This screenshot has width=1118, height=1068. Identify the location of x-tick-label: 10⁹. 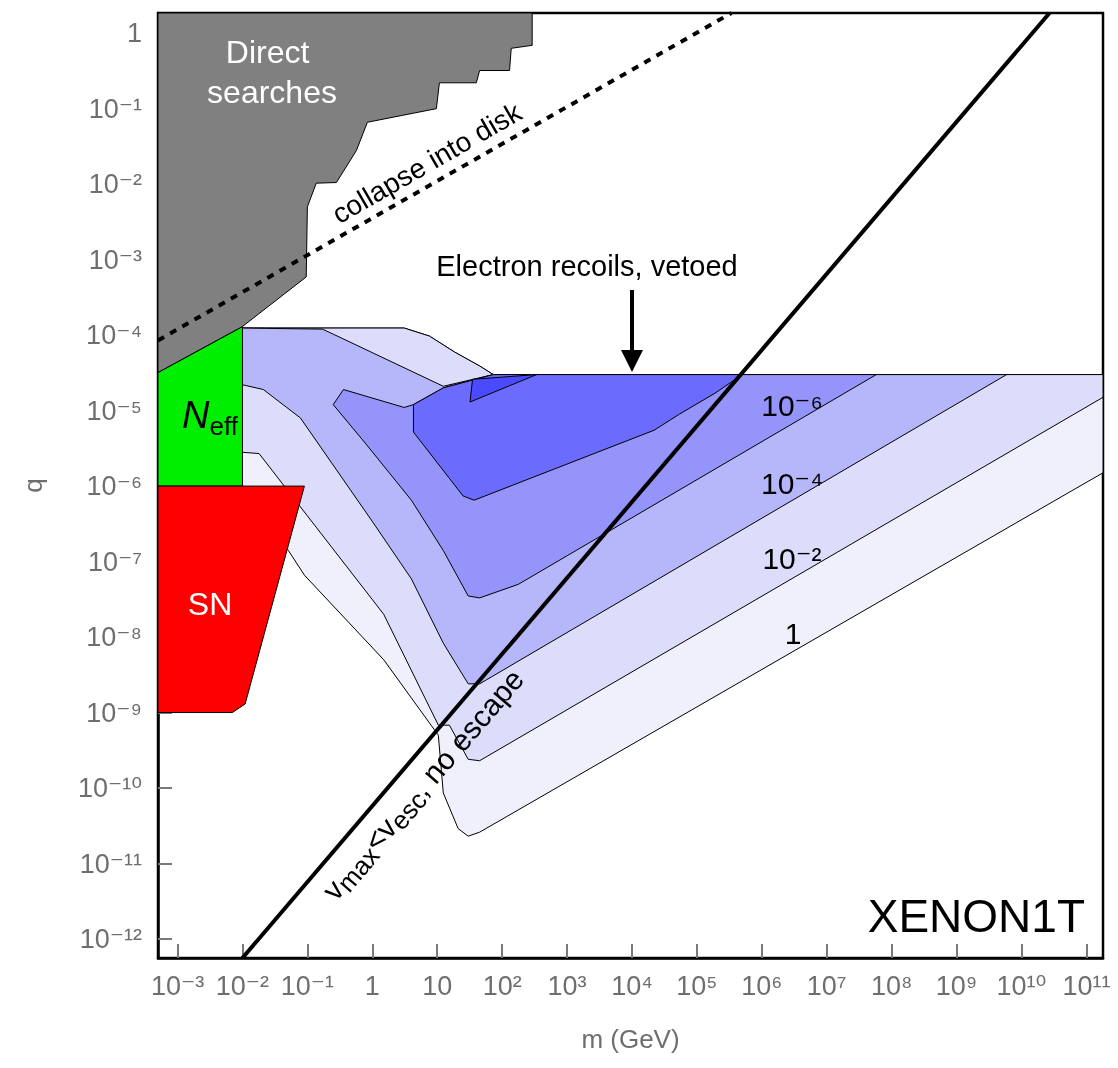
(956, 985).